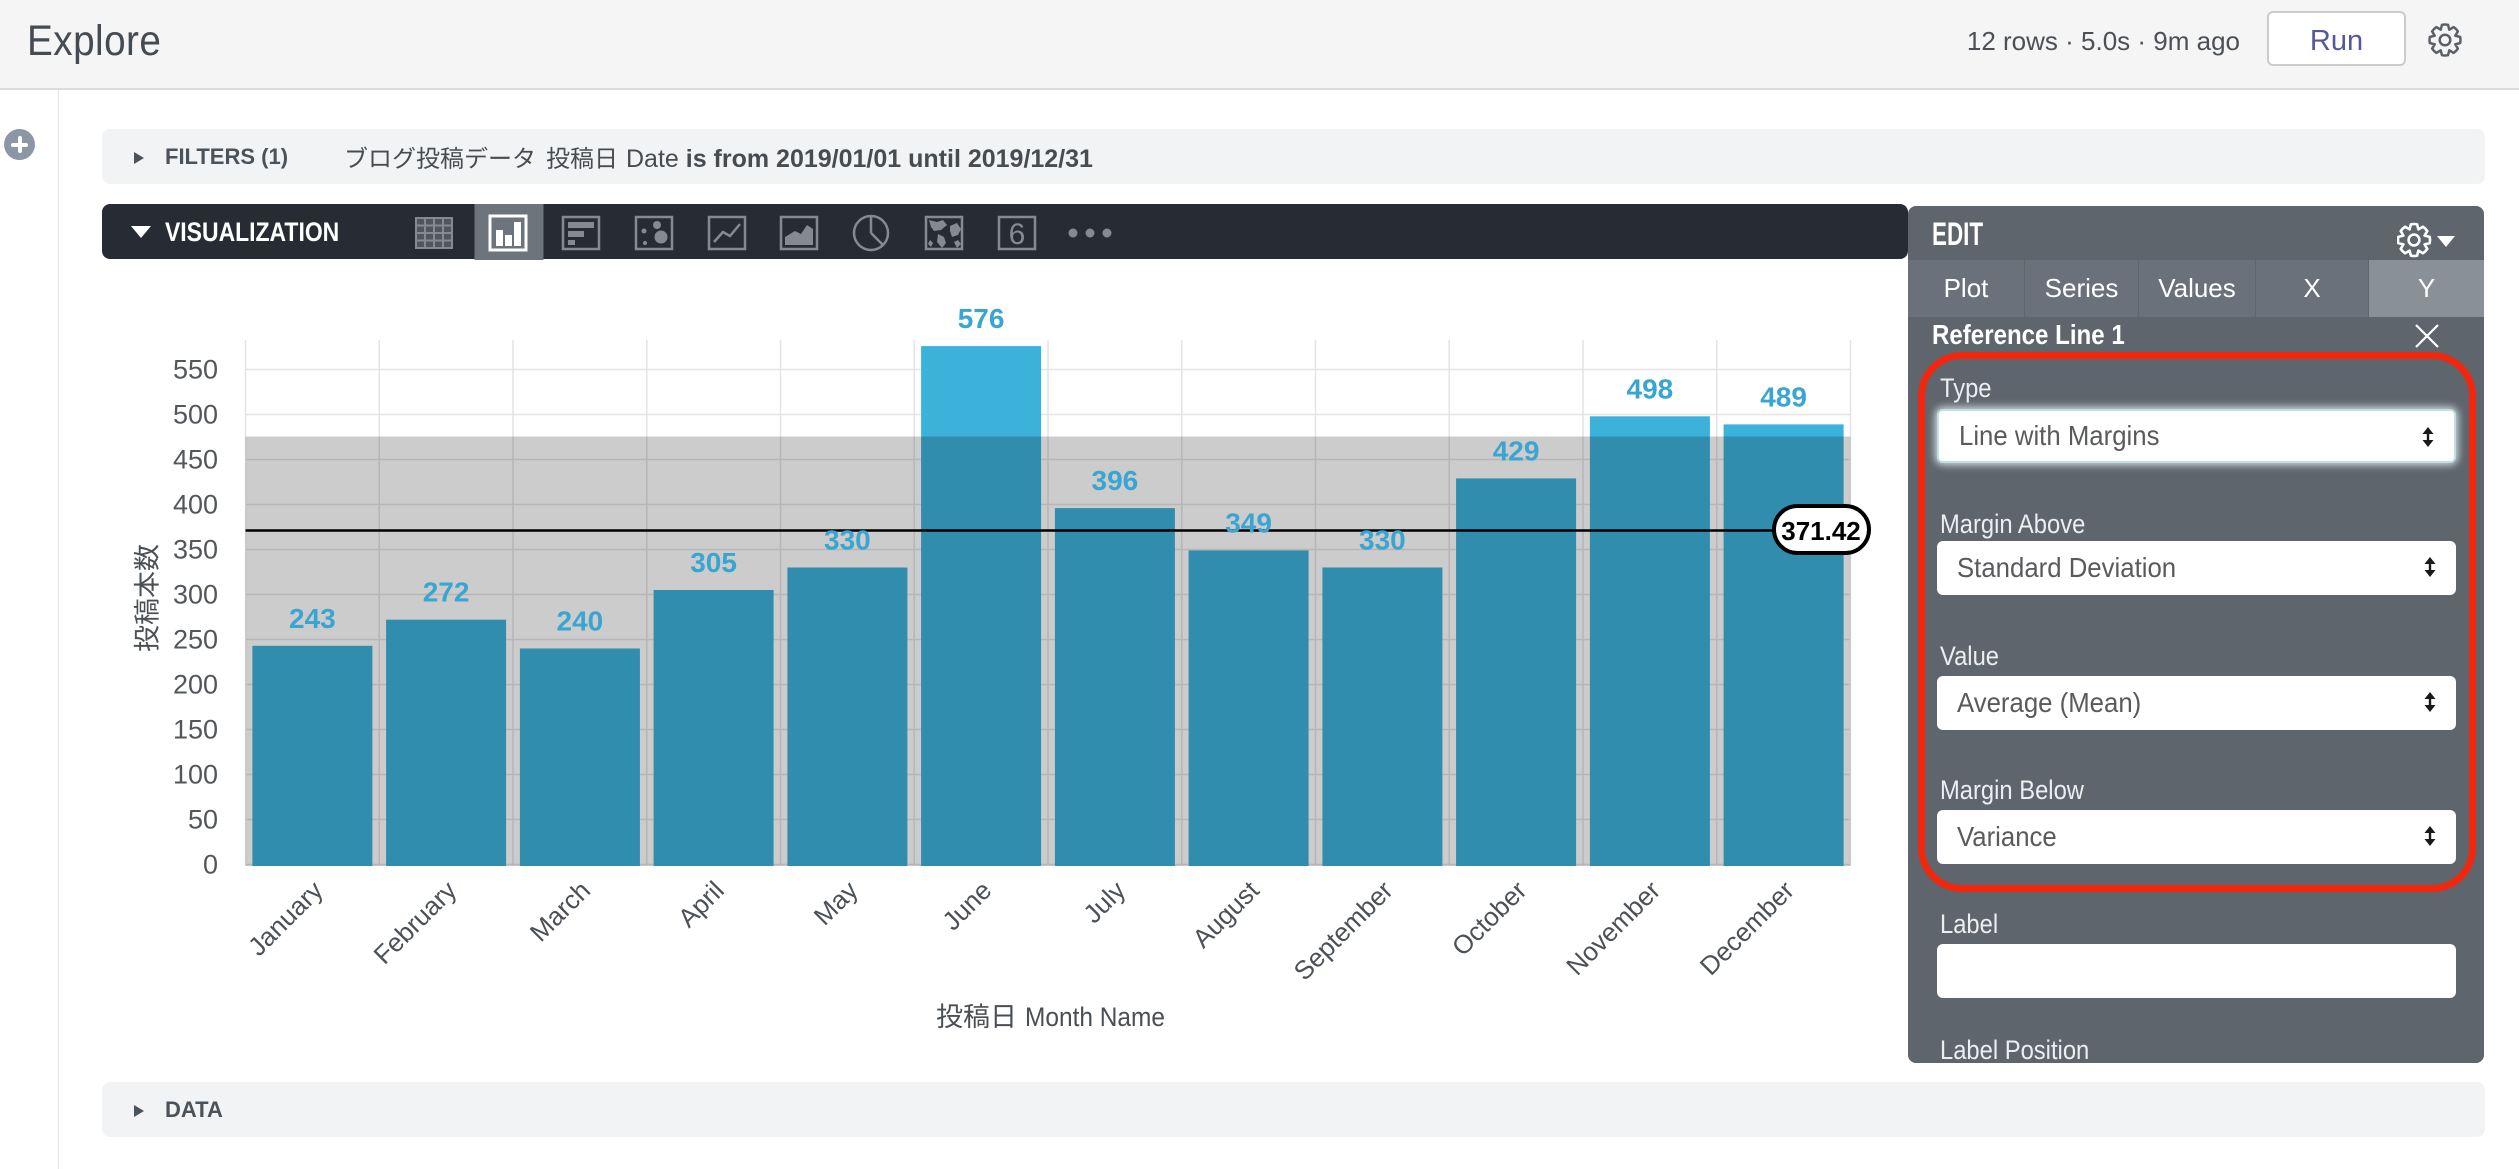 Image resolution: width=2519 pixels, height=1169 pixels. Describe the element at coordinates (195, 685) in the screenshot. I see `svg-text: 200` at that location.